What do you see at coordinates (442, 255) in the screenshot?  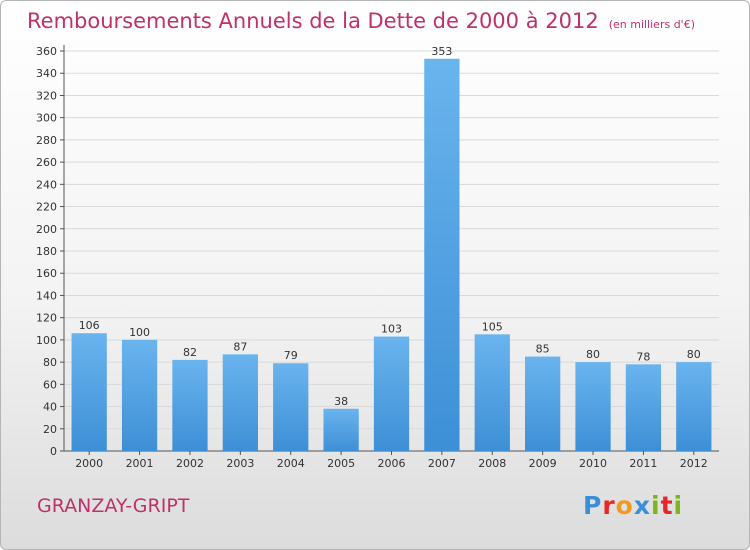 I see `bar-2007` at bounding box center [442, 255].